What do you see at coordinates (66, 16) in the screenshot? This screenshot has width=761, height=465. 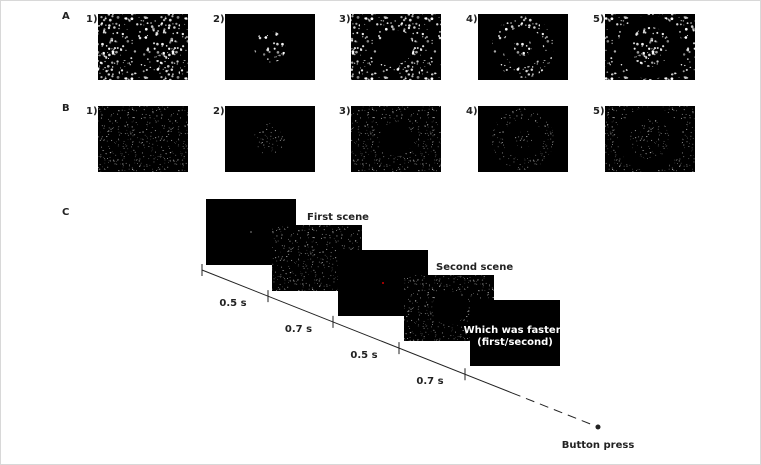 I see `panel-label: A` at bounding box center [66, 16].